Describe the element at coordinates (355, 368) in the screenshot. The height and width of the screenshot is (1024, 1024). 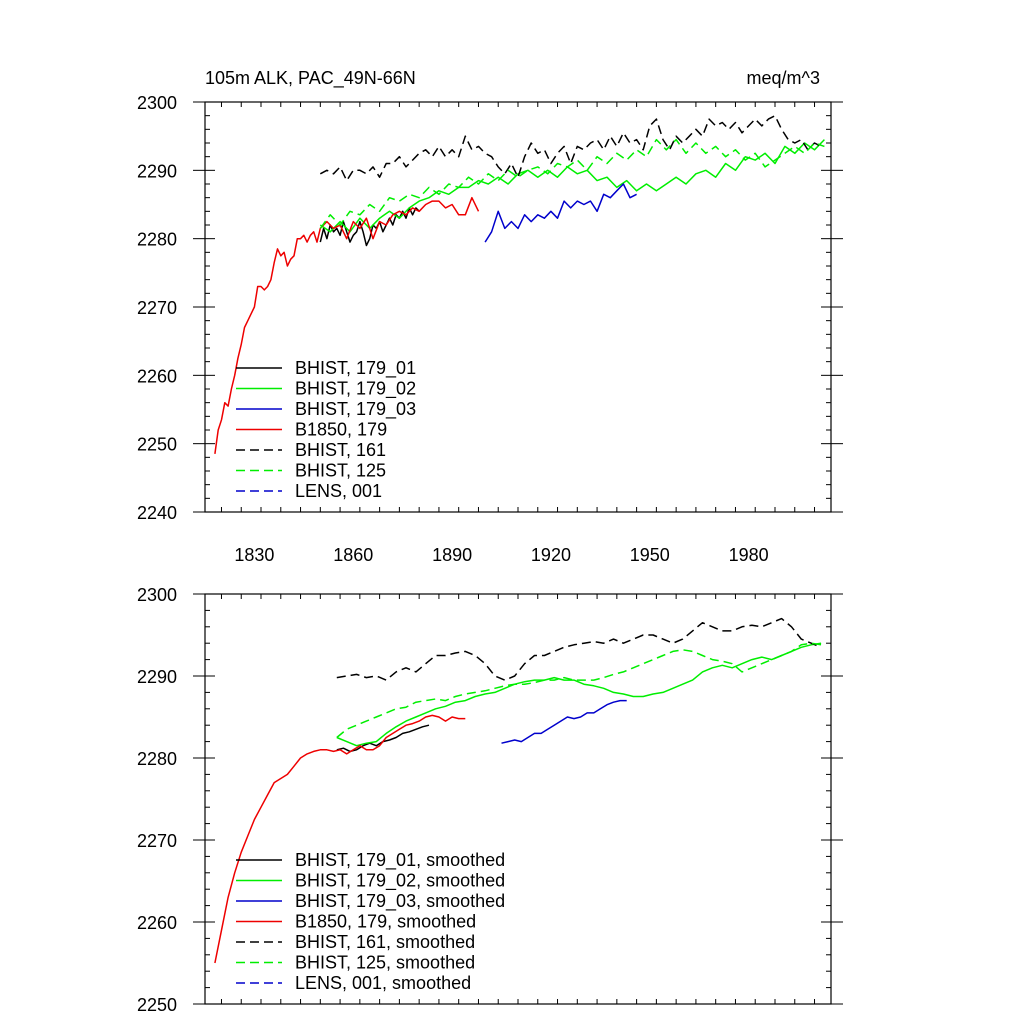
I see `legend-label: BHIST, 179_01` at that location.